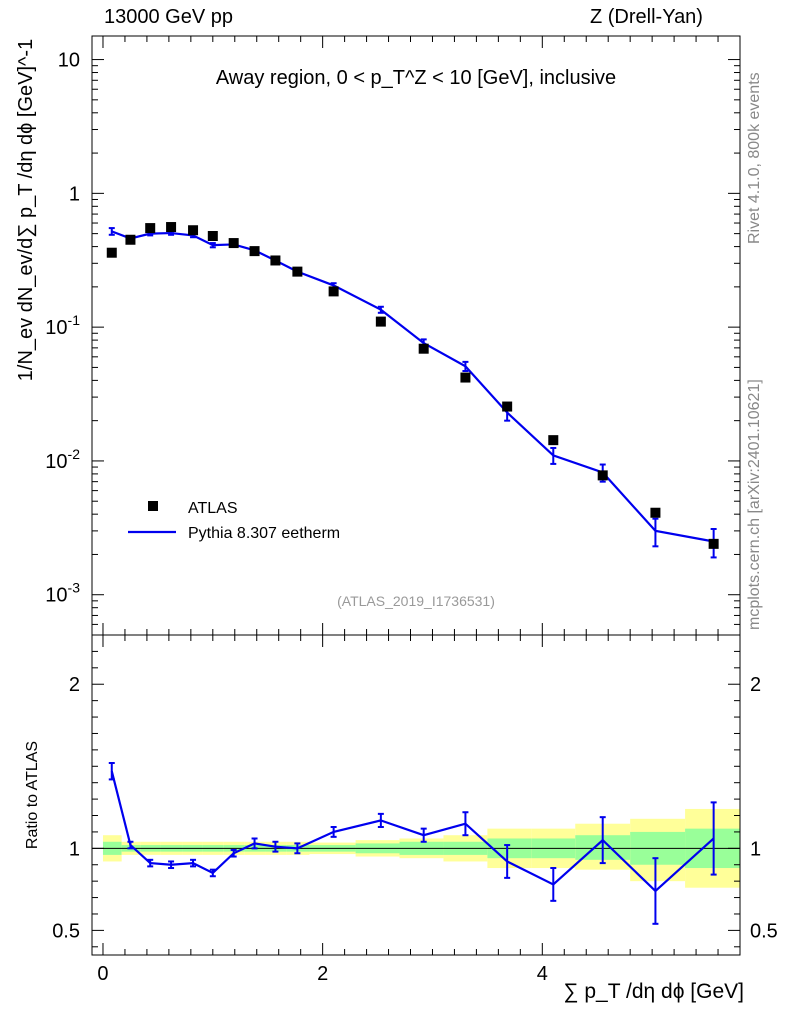 This screenshot has width=786, height=1024. Describe the element at coordinates (74, 685) in the screenshot. I see `ratio-tick-label-left: 2` at that location.